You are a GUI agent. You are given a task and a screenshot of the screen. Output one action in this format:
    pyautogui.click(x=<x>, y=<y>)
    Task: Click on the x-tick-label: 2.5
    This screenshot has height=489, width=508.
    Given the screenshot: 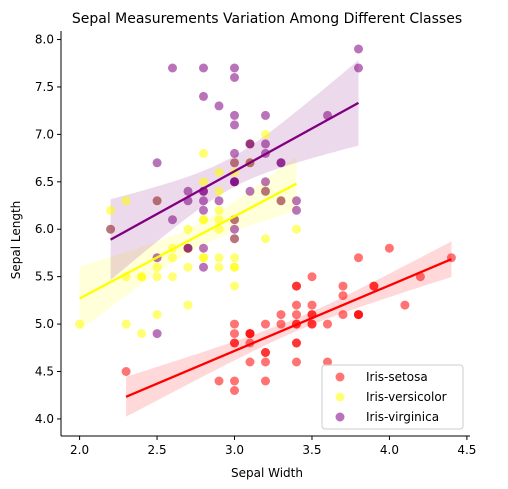 What is the action you would take?
    pyautogui.click(x=157, y=450)
    